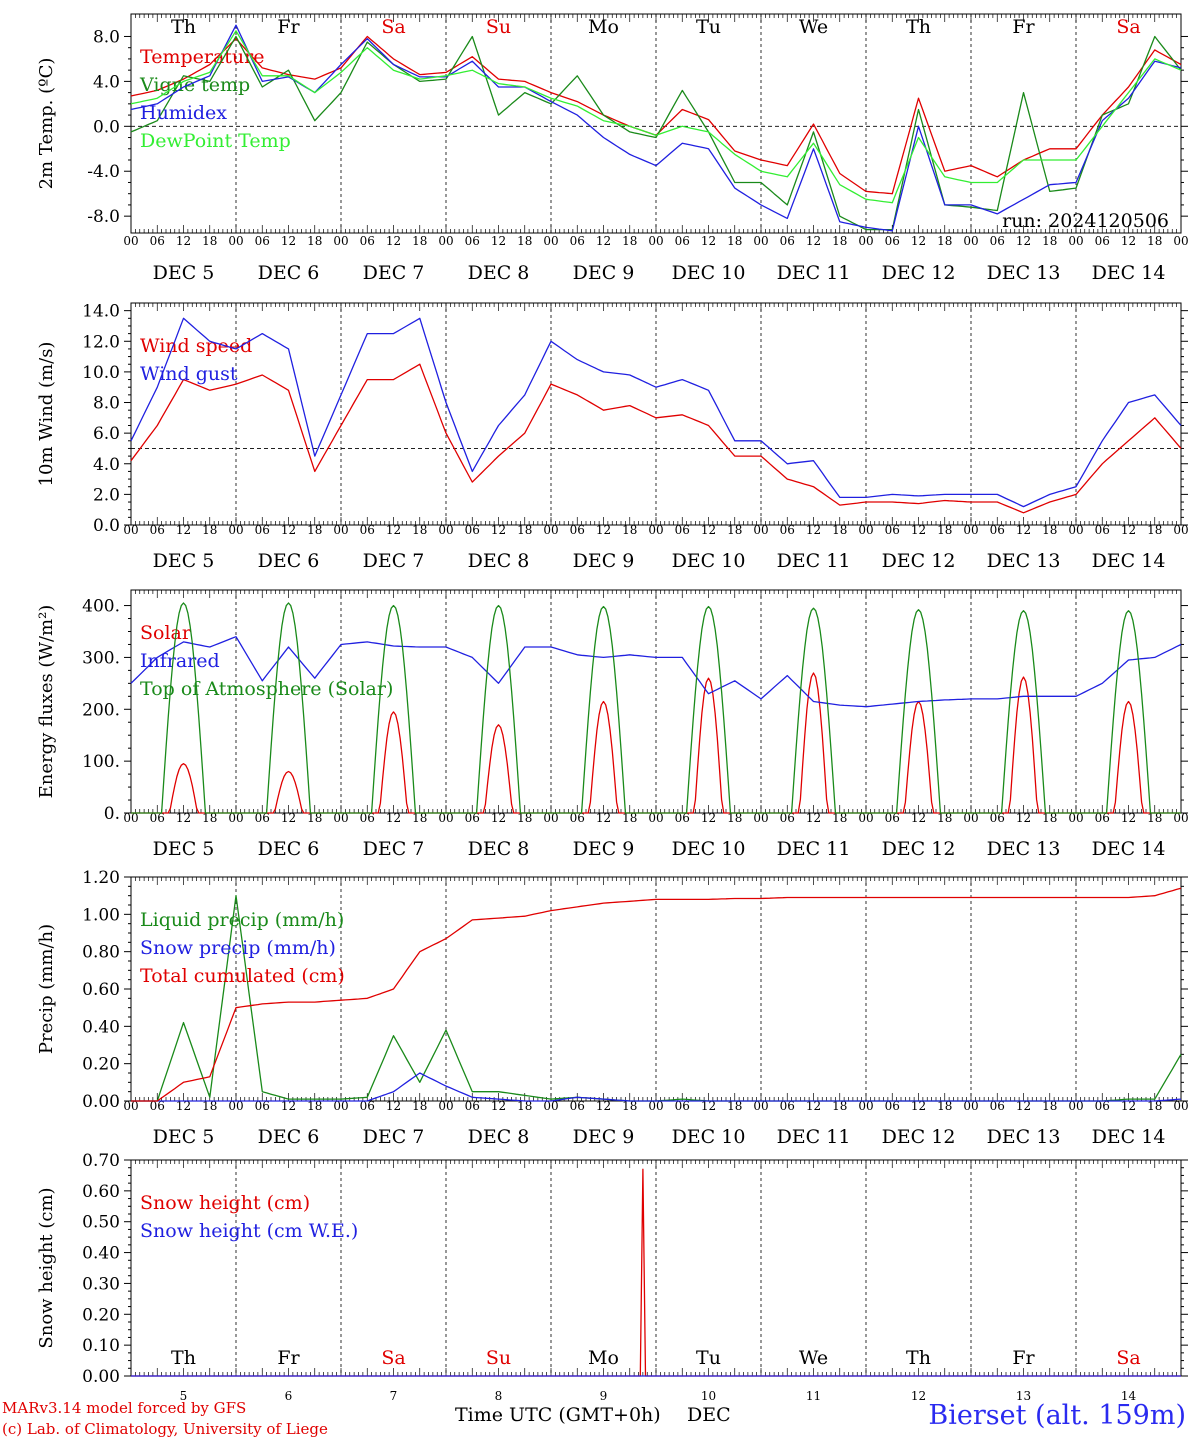 Image resolution: width=1194 pixels, height=1440 pixels. What do you see at coordinates (101, 342) in the screenshot?
I see `y-tick-label: 12.0` at bounding box center [101, 342].